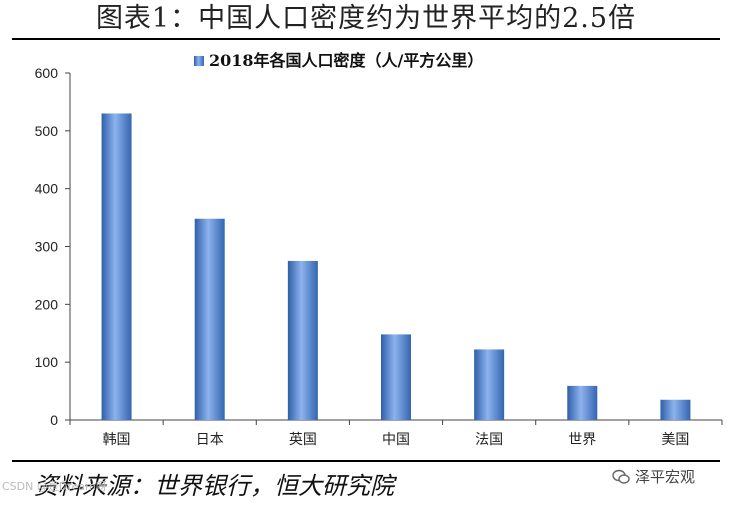 The height and width of the screenshot is (506, 732). Describe the element at coordinates (396, 440) in the screenshot. I see `x-tick-label: 中国` at that location.